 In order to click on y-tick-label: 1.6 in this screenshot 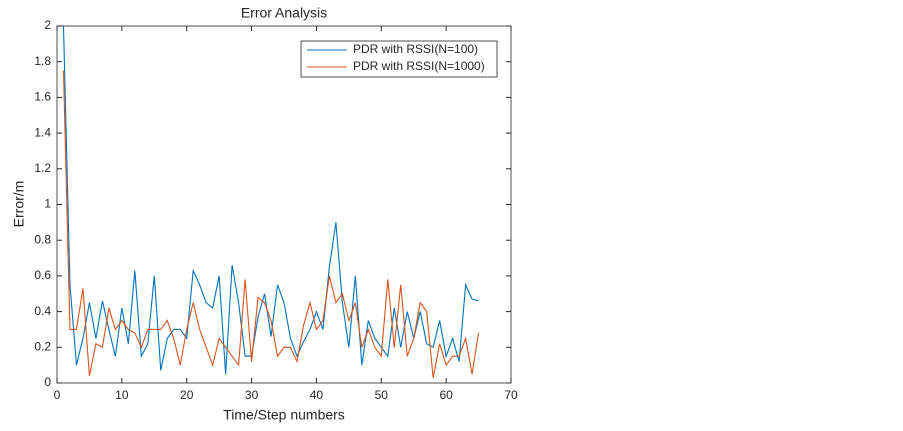, I will do `click(42, 97)`.